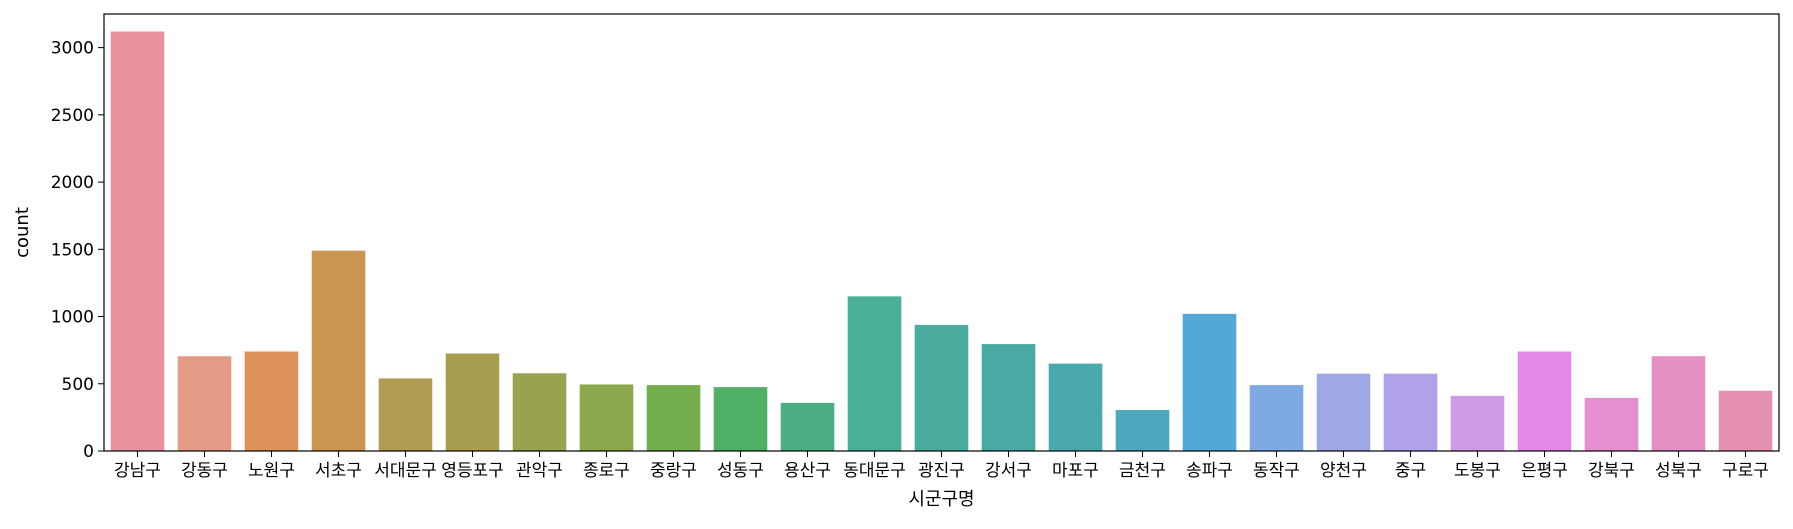 The image size is (1793, 529). What do you see at coordinates (606, 471) in the screenshot?
I see `x-tick-label: 종로구` at bounding box center [606, 471].